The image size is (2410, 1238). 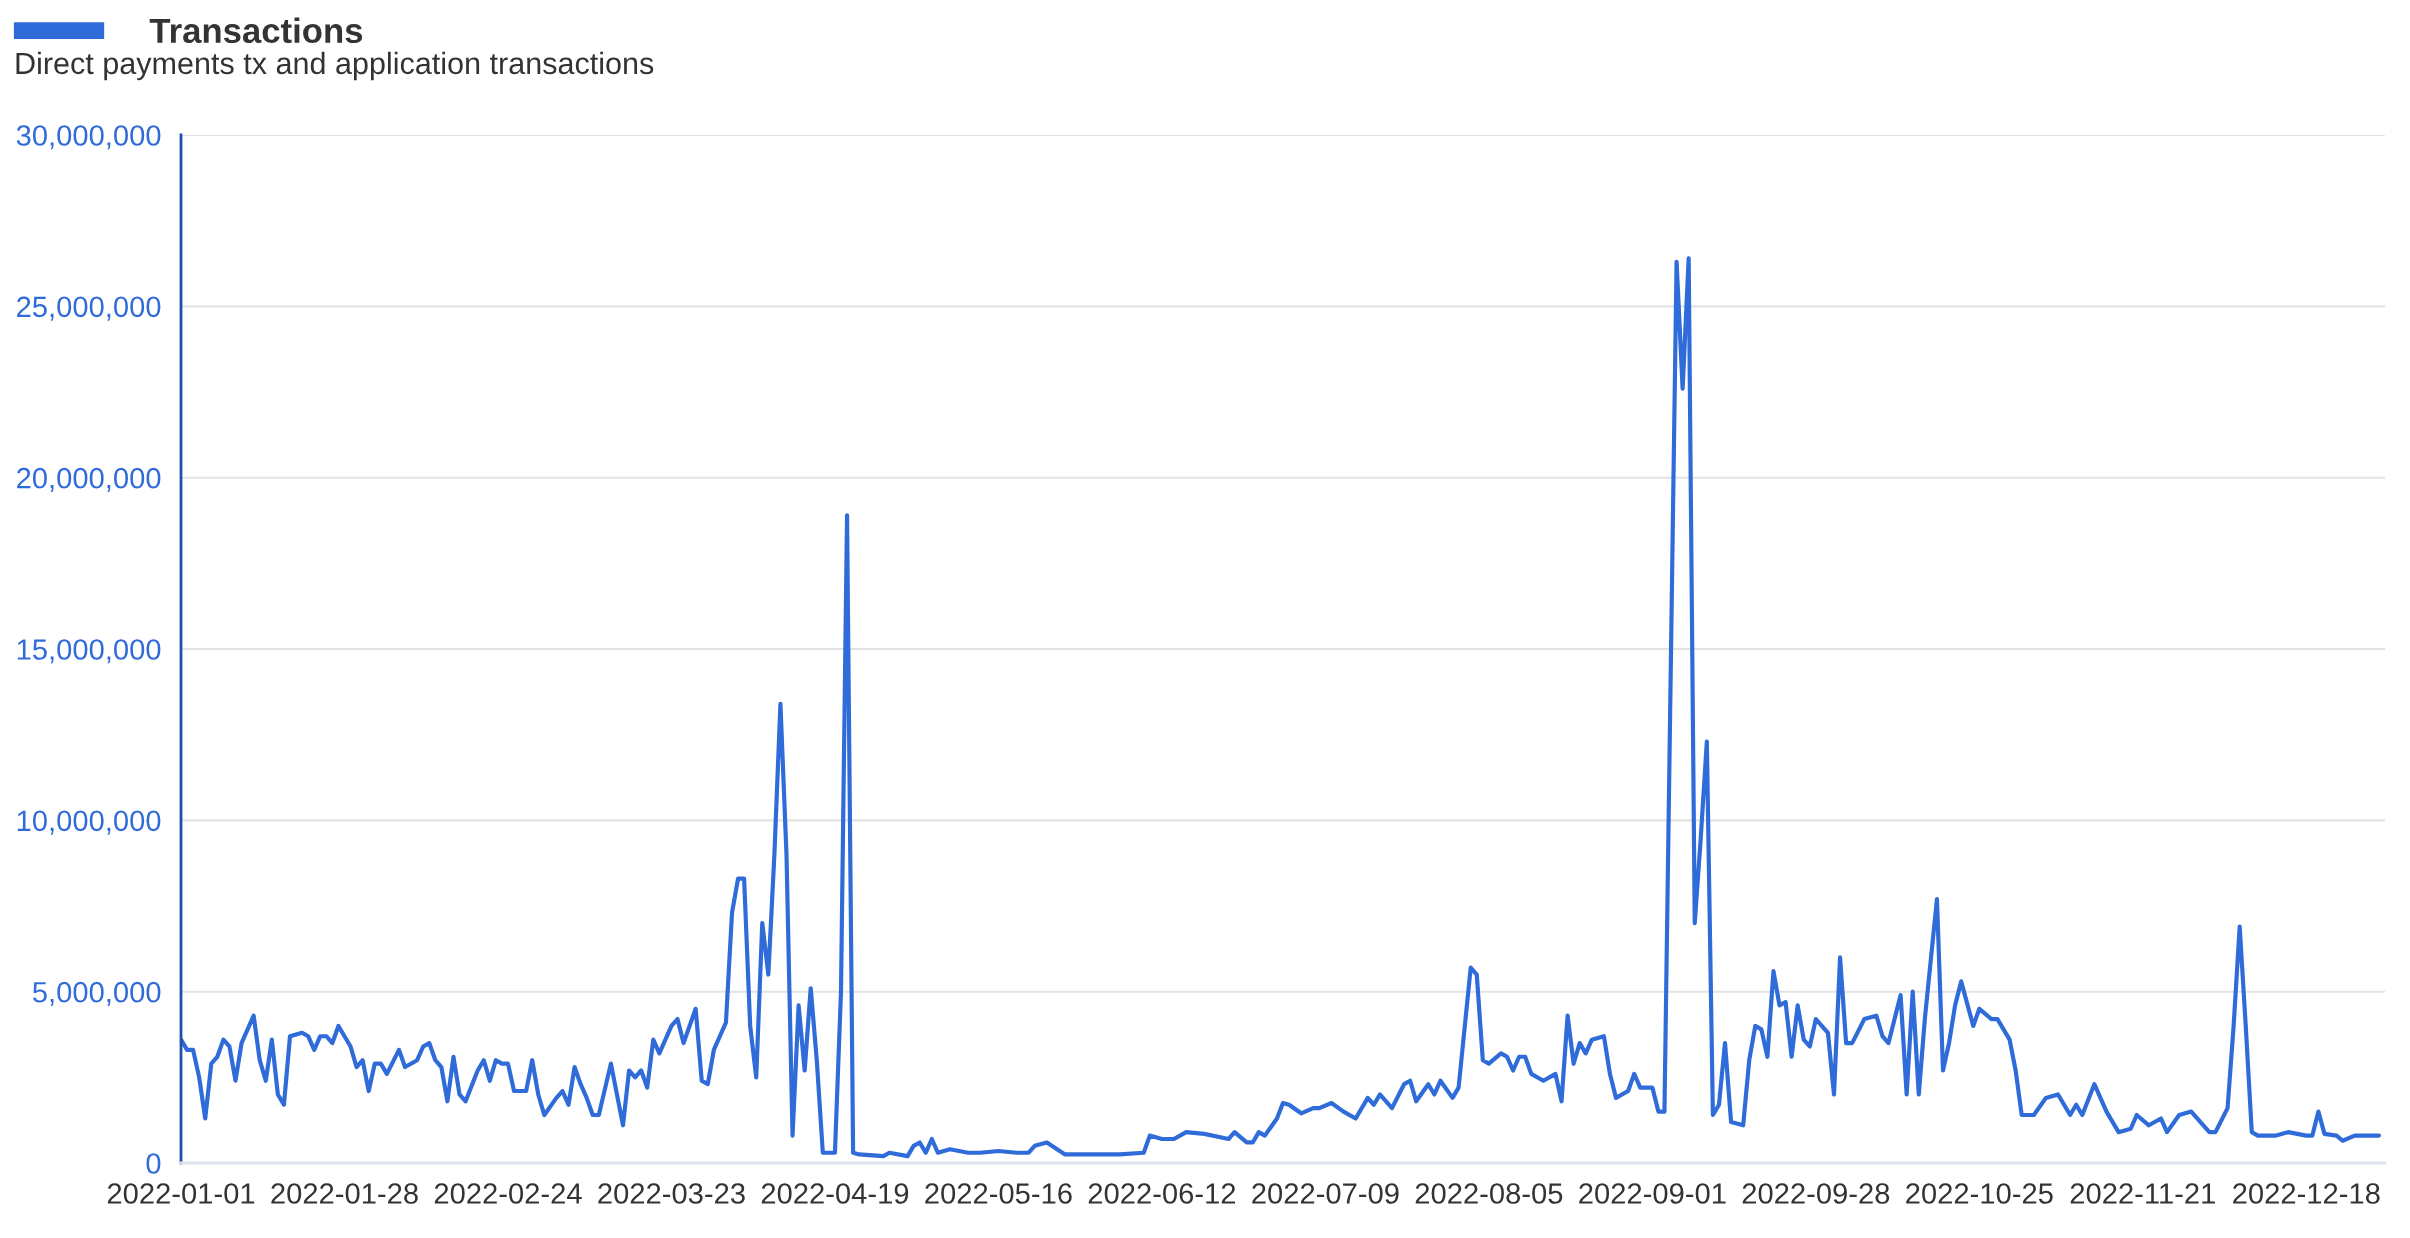 I want to click on x-tick-label: 2022-07-09, so click(x=1325, y=1193).